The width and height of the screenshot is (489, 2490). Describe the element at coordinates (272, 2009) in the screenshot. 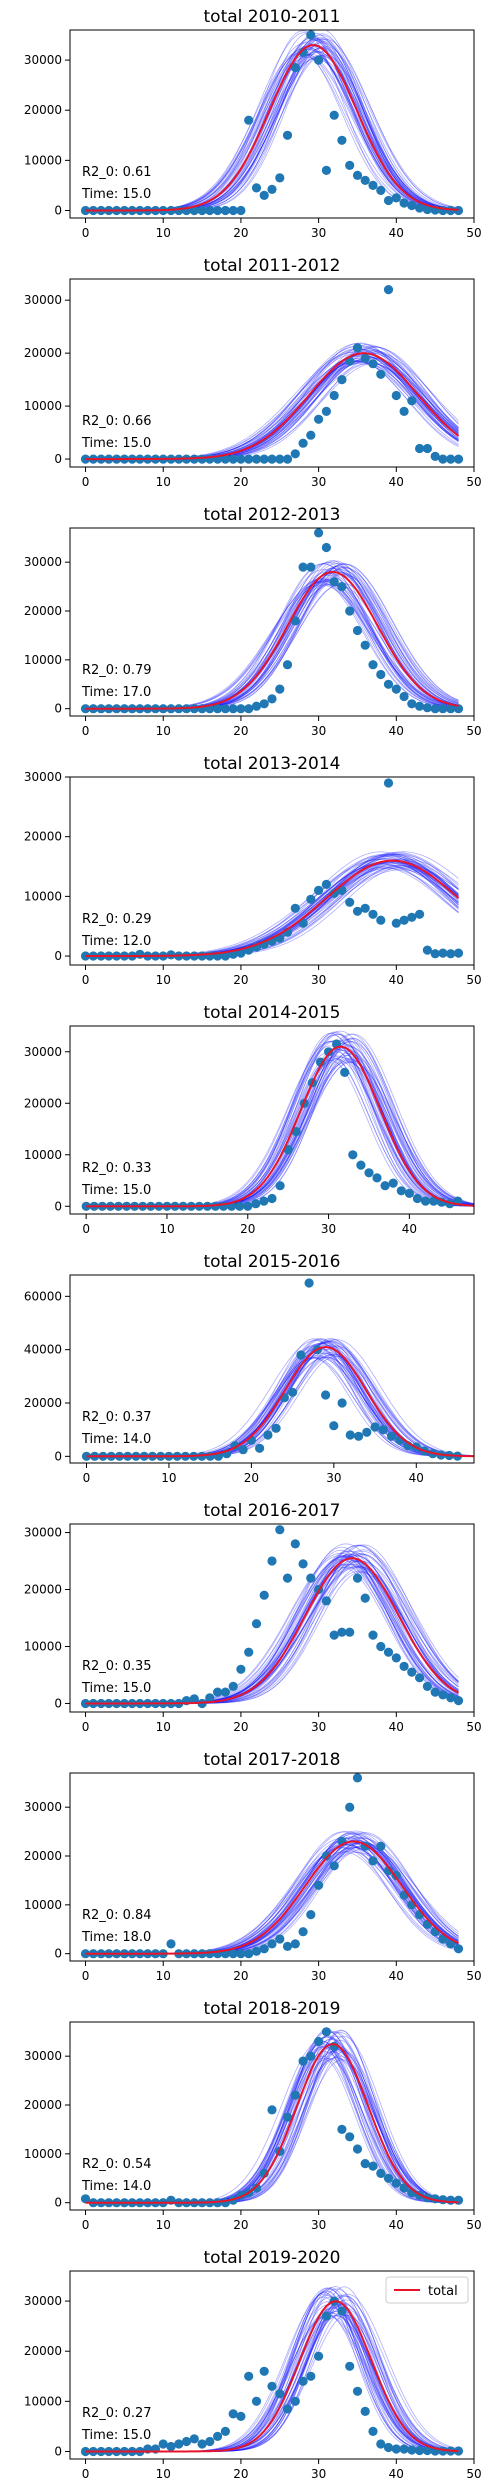

I see `chart-title: total 2018-2019` at that location.